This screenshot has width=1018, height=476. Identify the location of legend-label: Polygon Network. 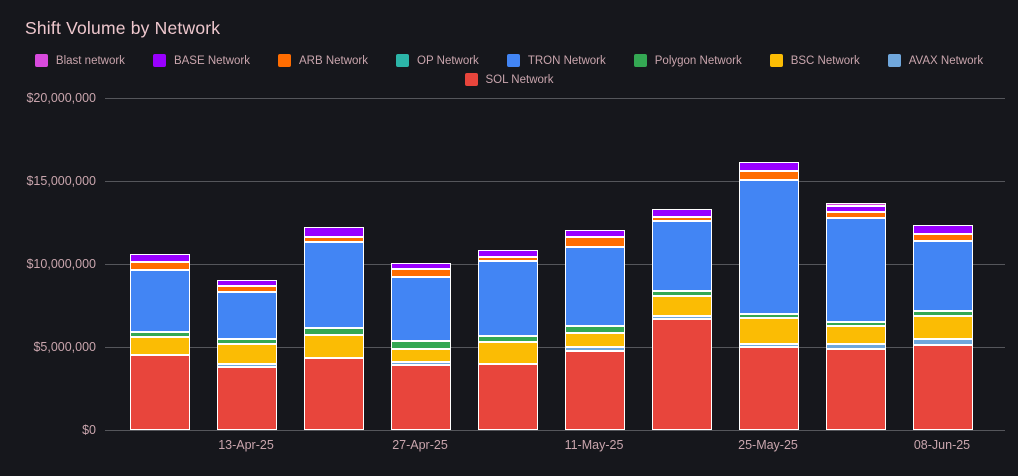
(698, 60).